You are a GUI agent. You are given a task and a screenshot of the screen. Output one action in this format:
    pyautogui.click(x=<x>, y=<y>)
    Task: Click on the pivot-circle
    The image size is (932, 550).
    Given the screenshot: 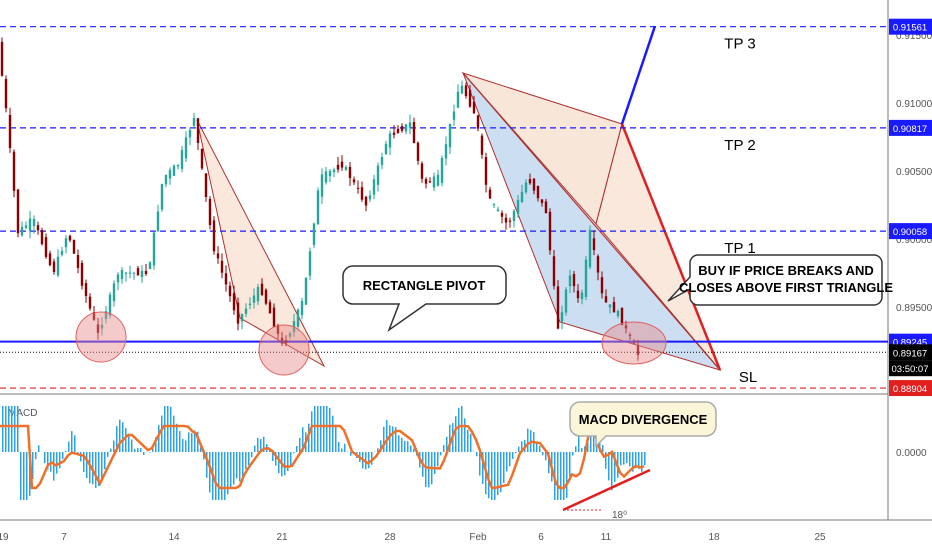 What is the action you would take?
    pyautogui.click(x=101, y=337)
    